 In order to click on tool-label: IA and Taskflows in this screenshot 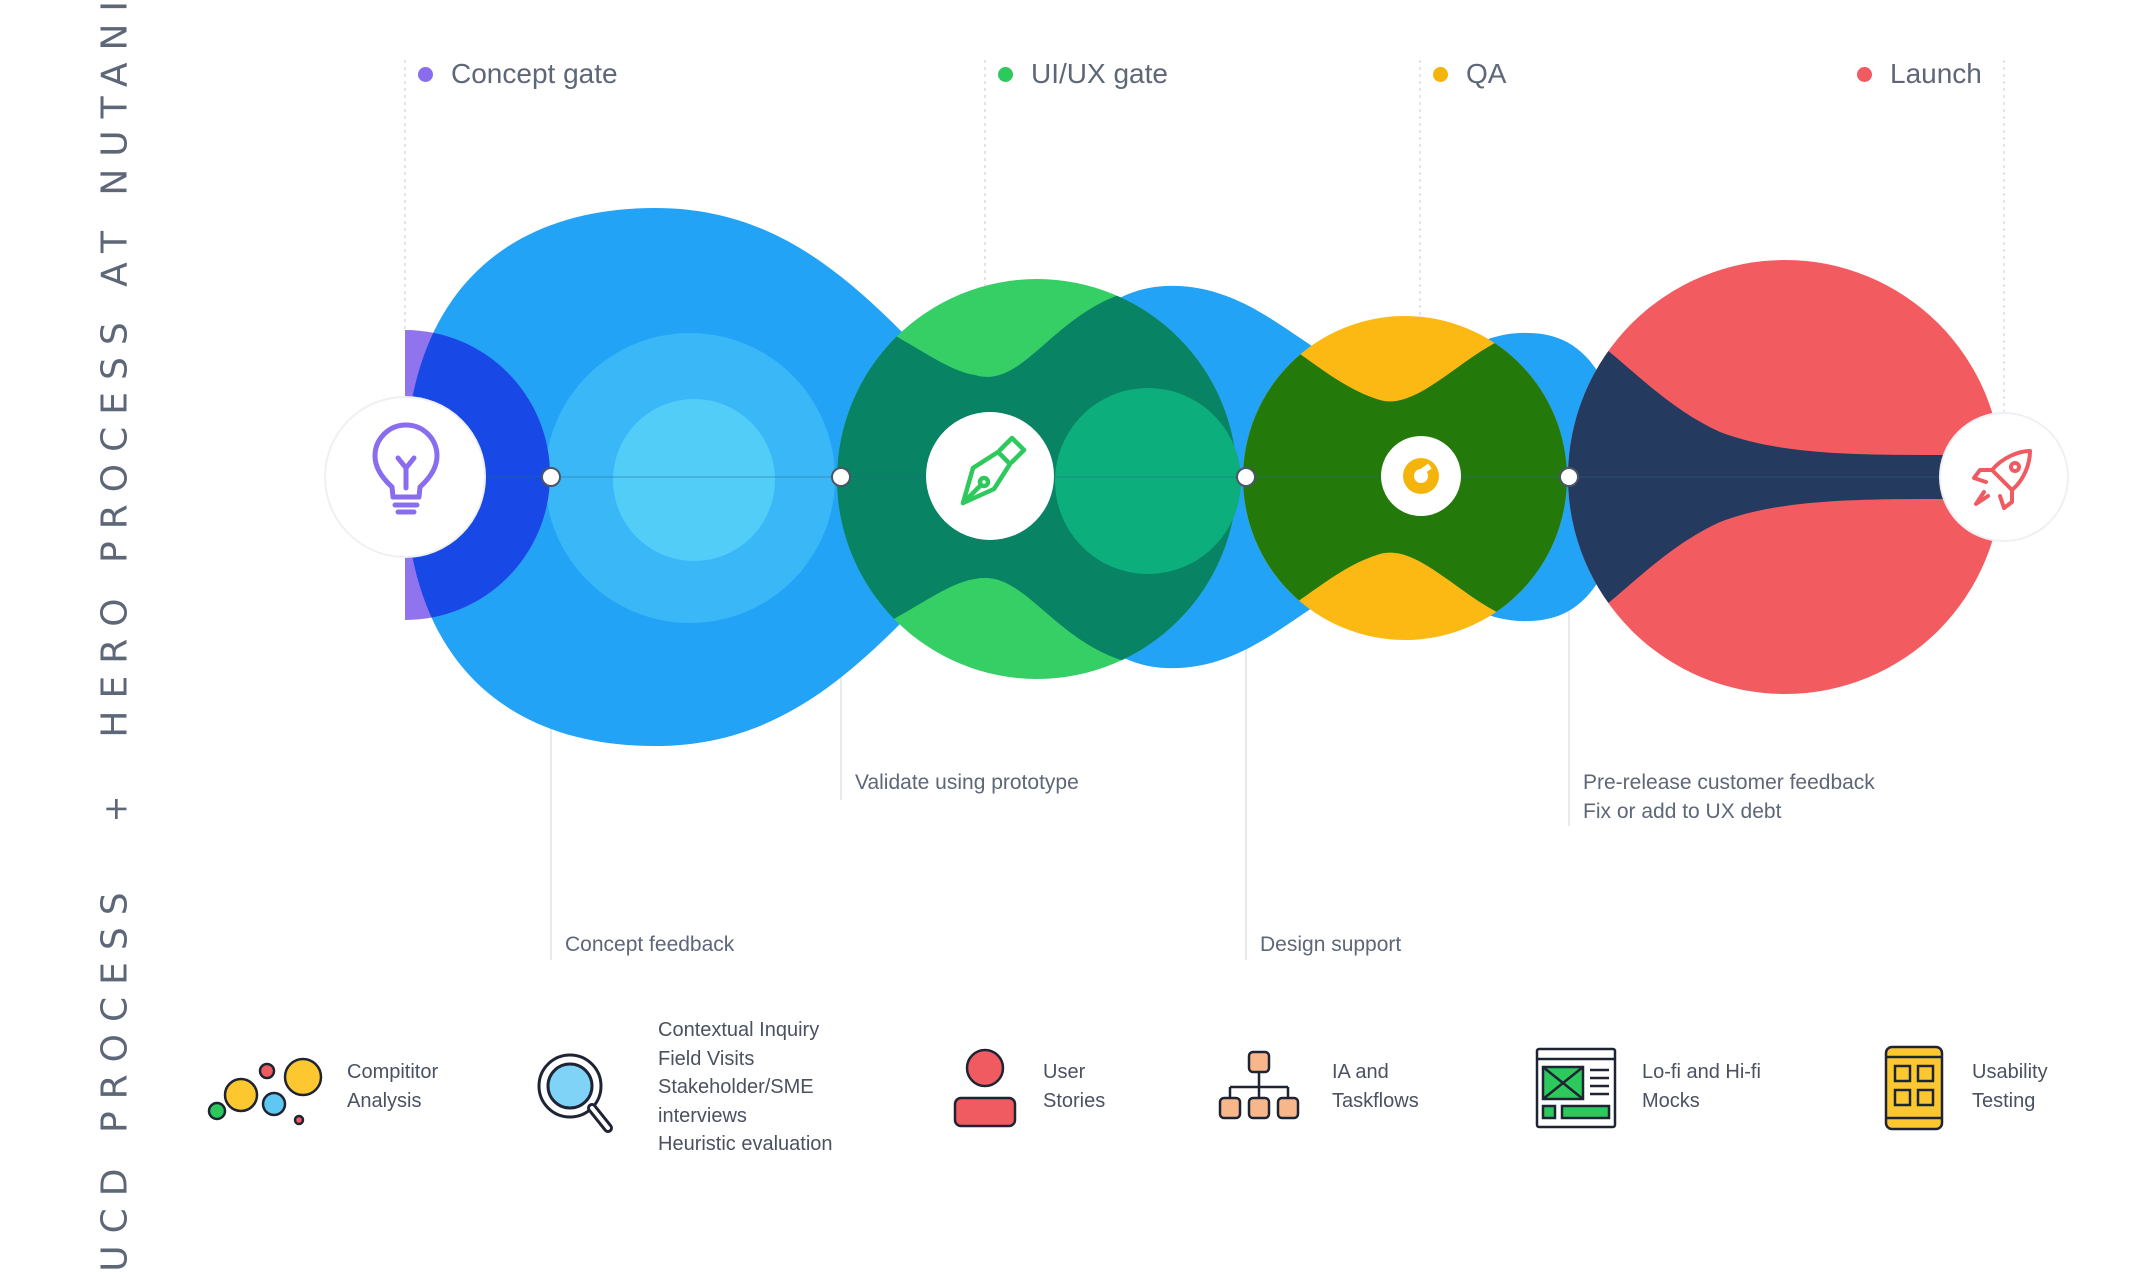, I will do `click(1375, 1086)`.